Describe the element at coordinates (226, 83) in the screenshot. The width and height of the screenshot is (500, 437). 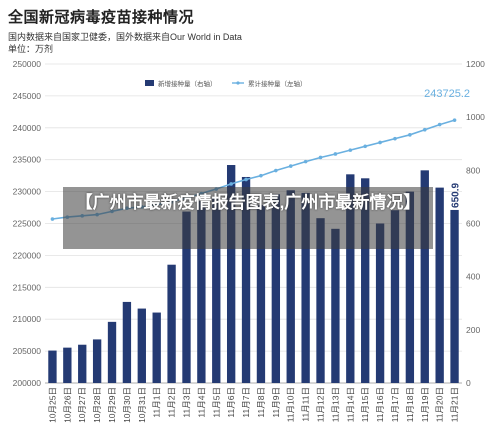
I see `legend: 新增接种量（右轴） 累计接种量（左轴）` at that location.